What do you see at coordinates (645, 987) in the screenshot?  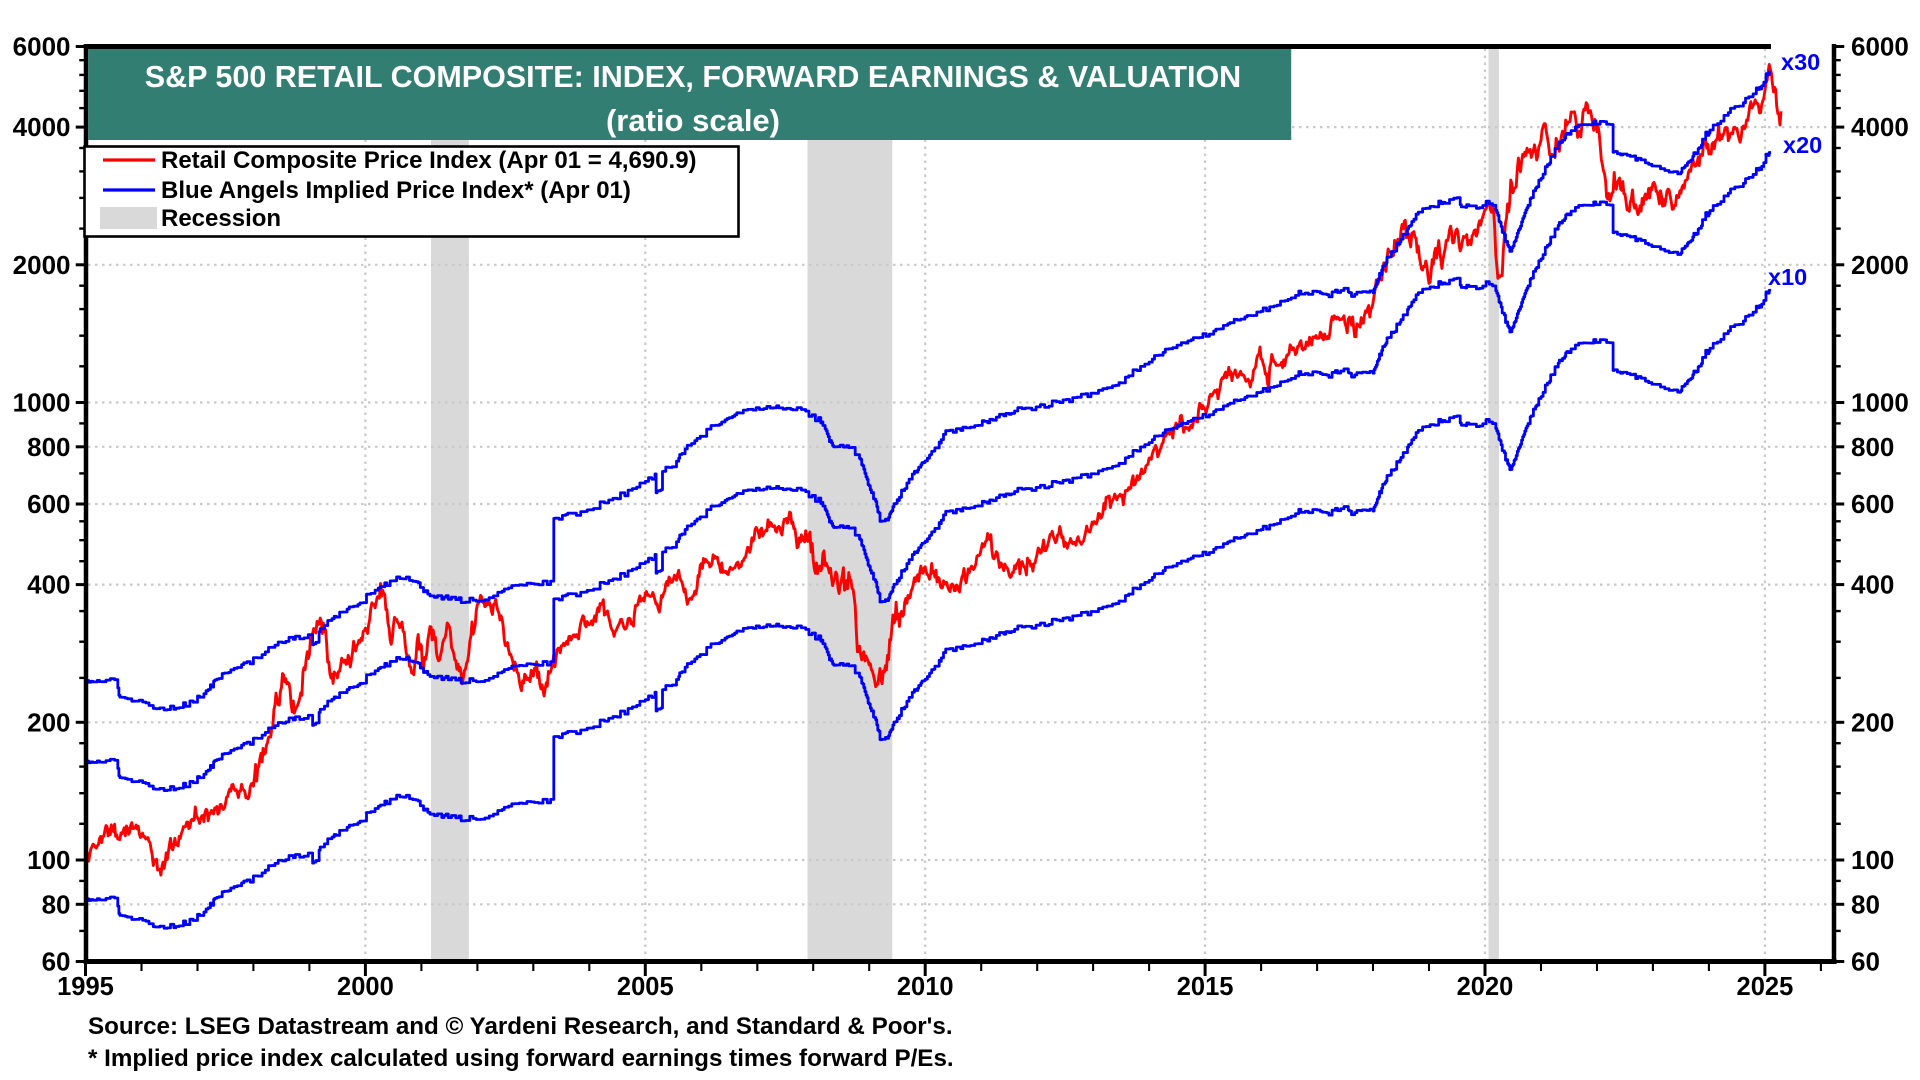 I see `svg-text: 2005` at bounding box center [645, 987].